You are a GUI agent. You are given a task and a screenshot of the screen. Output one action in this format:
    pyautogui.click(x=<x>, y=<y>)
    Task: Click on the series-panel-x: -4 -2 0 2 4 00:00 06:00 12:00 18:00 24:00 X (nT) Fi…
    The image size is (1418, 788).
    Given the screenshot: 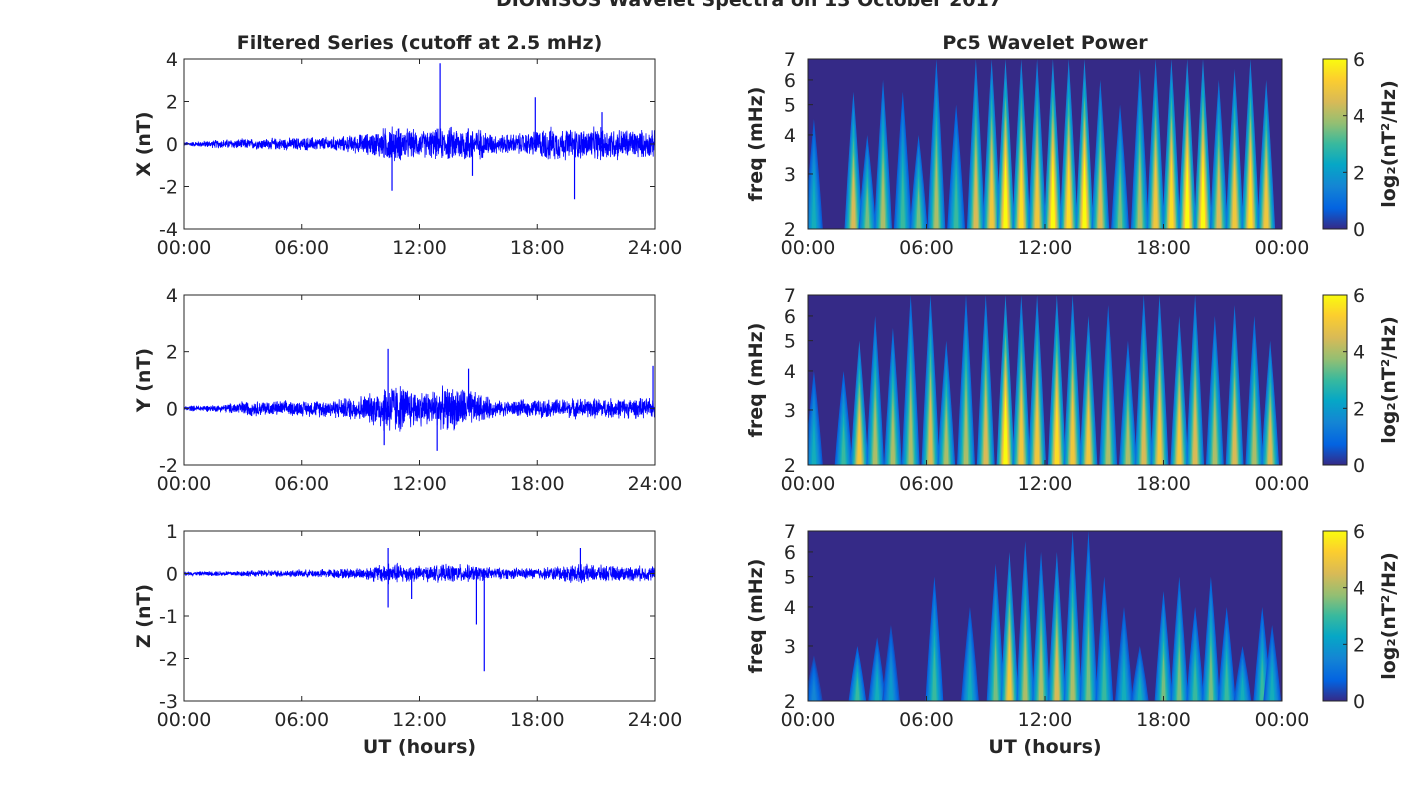 What is the action you would take?
    pyautogui.click(x=407, y=145)
    